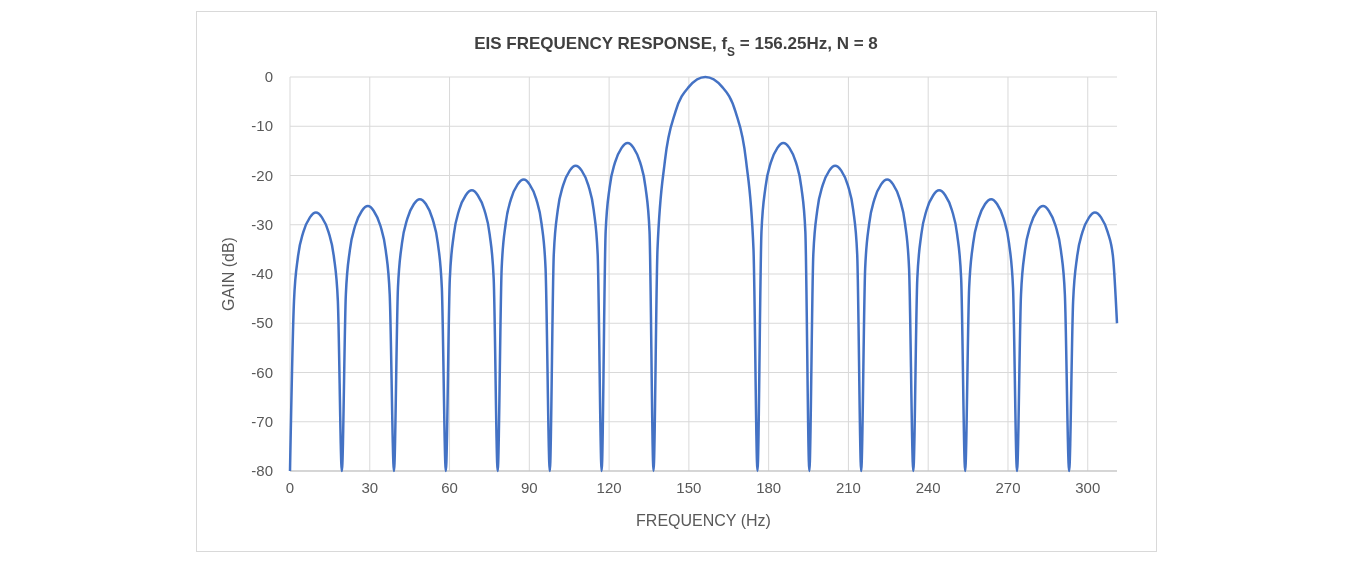 The width and height of the screenshot is (1350, 561). I want to click on y-tick-label: -40, so click(262, 273).